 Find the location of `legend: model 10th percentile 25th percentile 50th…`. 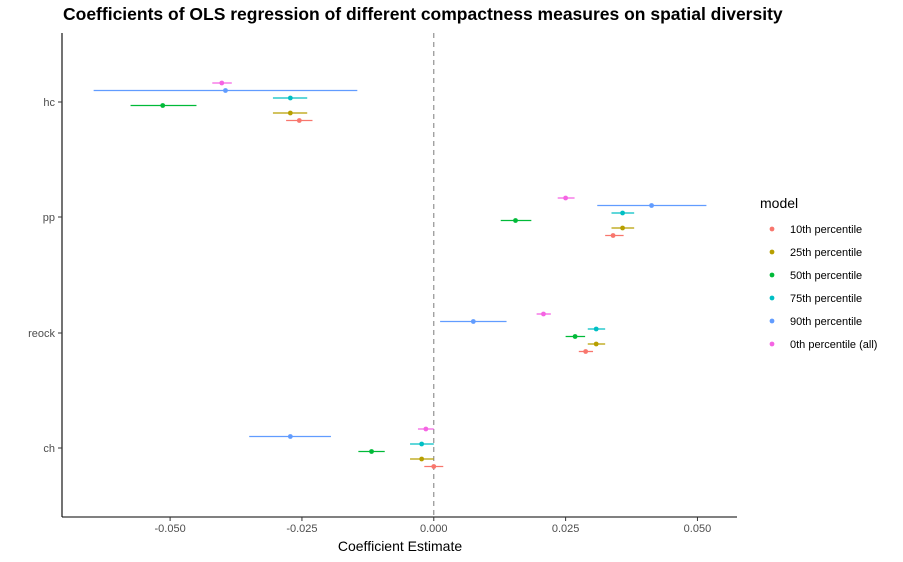

legend: model 10th percentile 25th percentile 50th… is located at coordinates (818, 273).